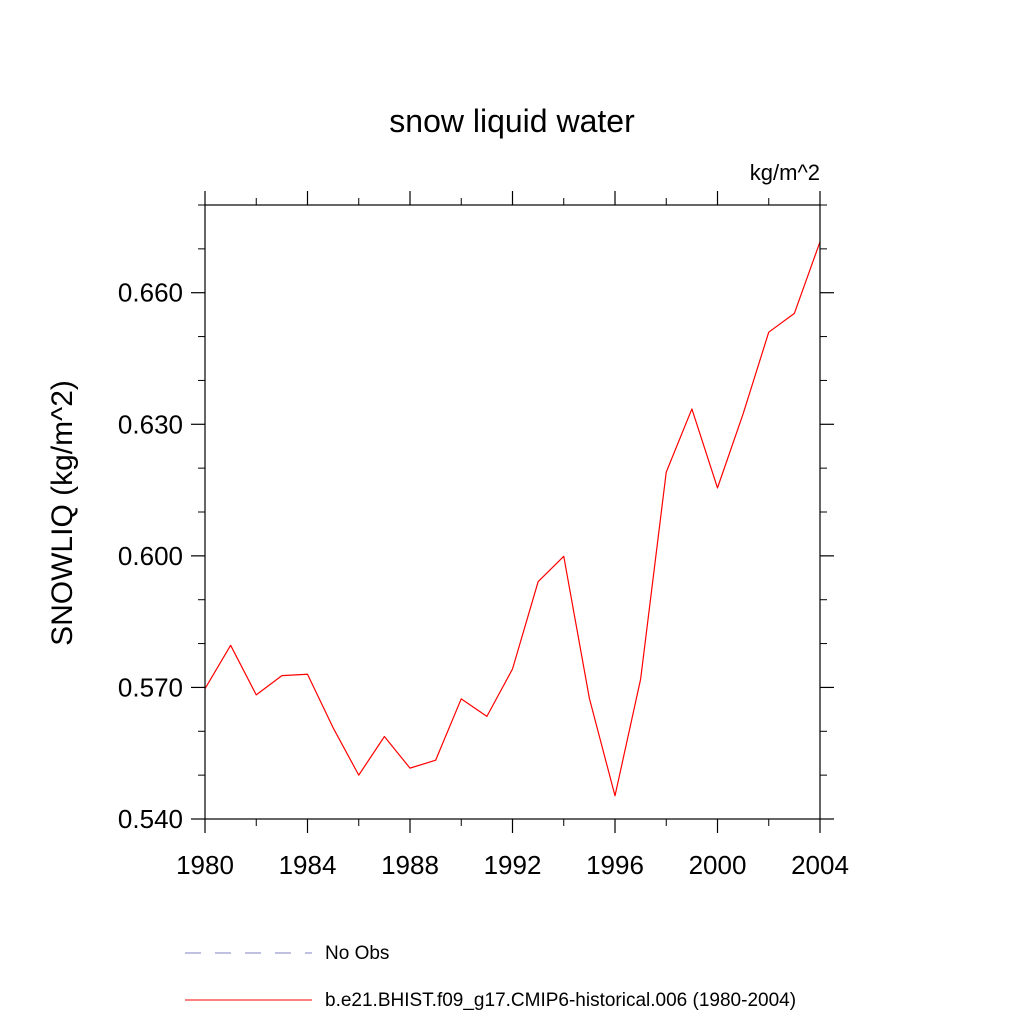 The height and width of the screenshot is (1024, 1024). I want to click on y-tick-label: 0.570, so click(150, 687).